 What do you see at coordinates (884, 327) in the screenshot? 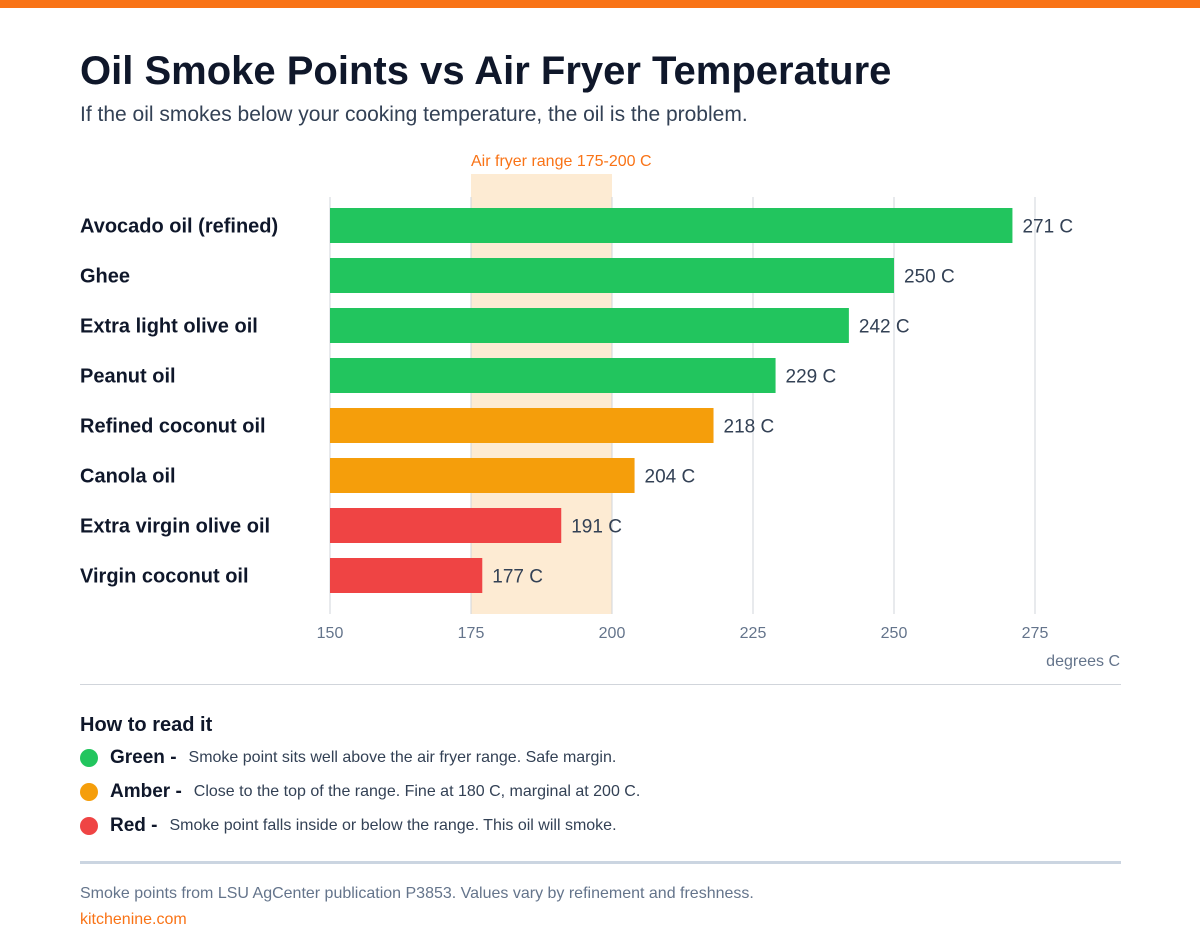
I see `value-label: 242 C` at bounding box center [884, 327].